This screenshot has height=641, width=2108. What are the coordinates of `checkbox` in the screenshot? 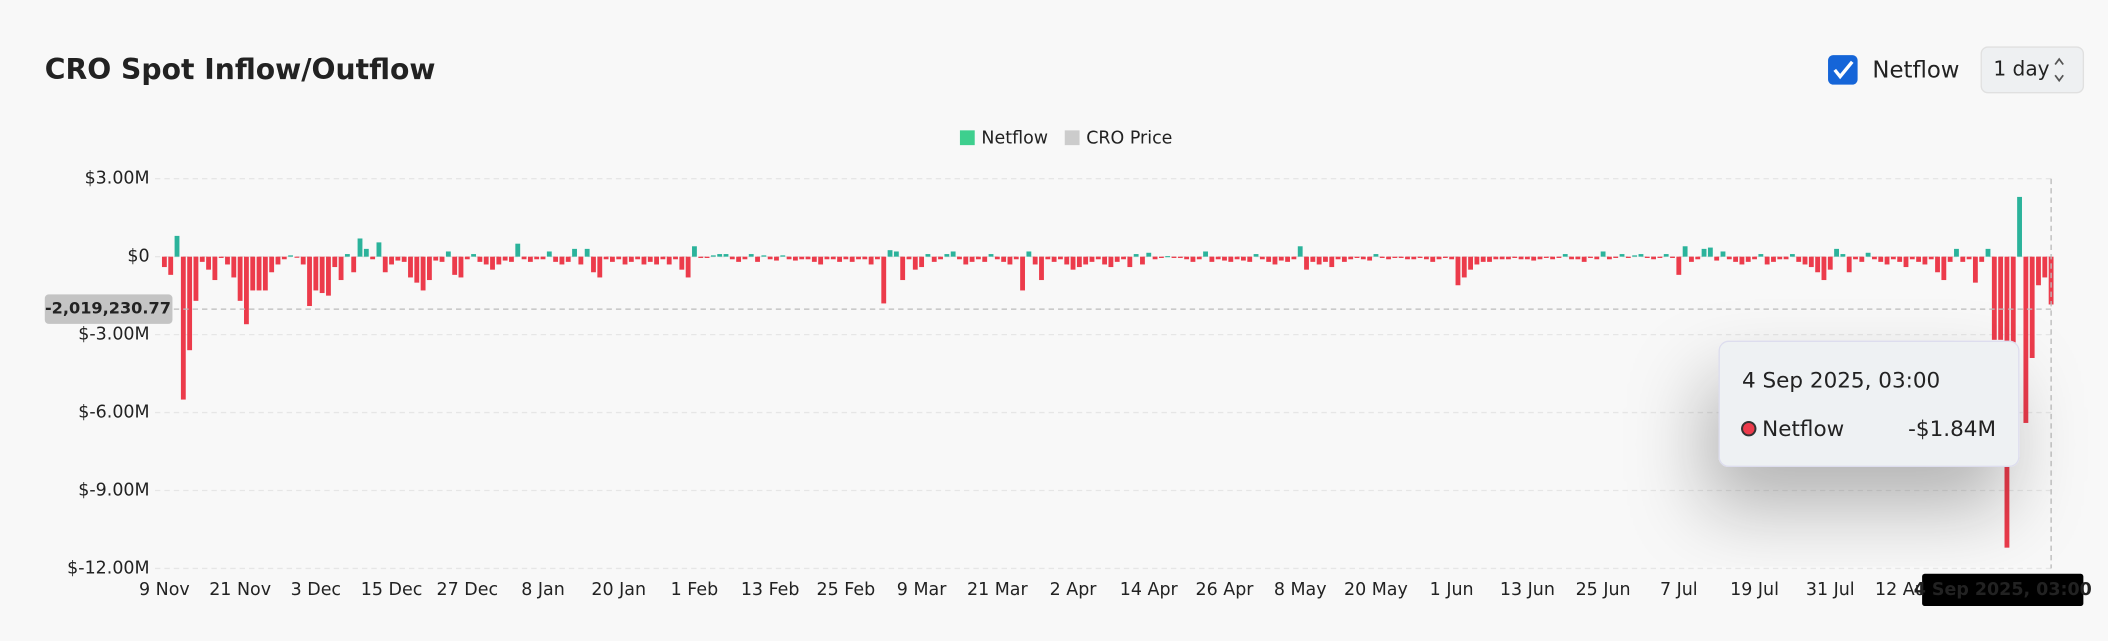 It's located at (1843, 70).